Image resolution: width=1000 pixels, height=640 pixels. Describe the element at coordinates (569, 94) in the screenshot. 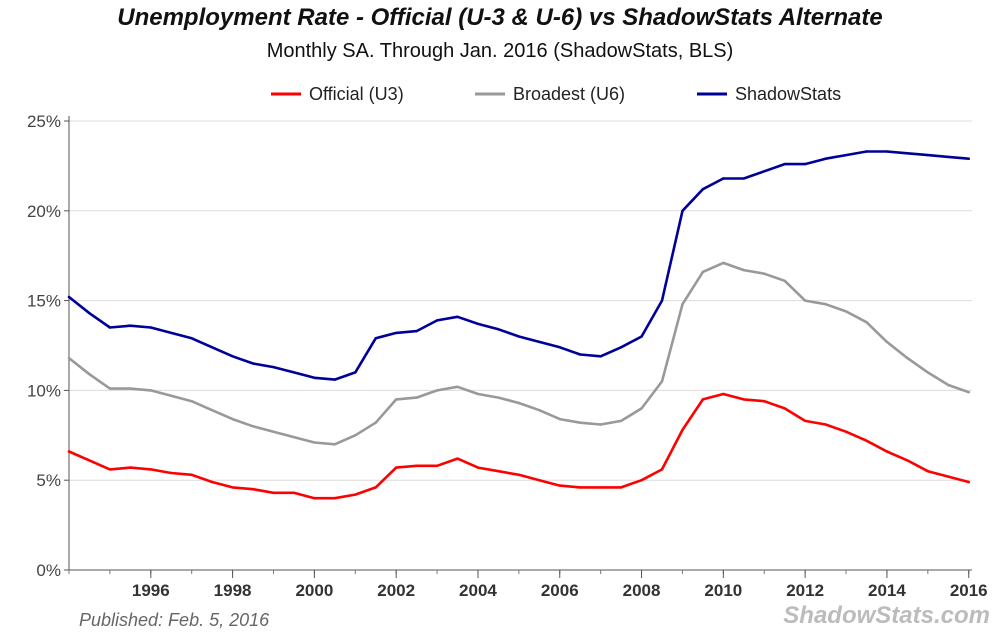

I see `legend-label: Broadest (U6)` at that location.